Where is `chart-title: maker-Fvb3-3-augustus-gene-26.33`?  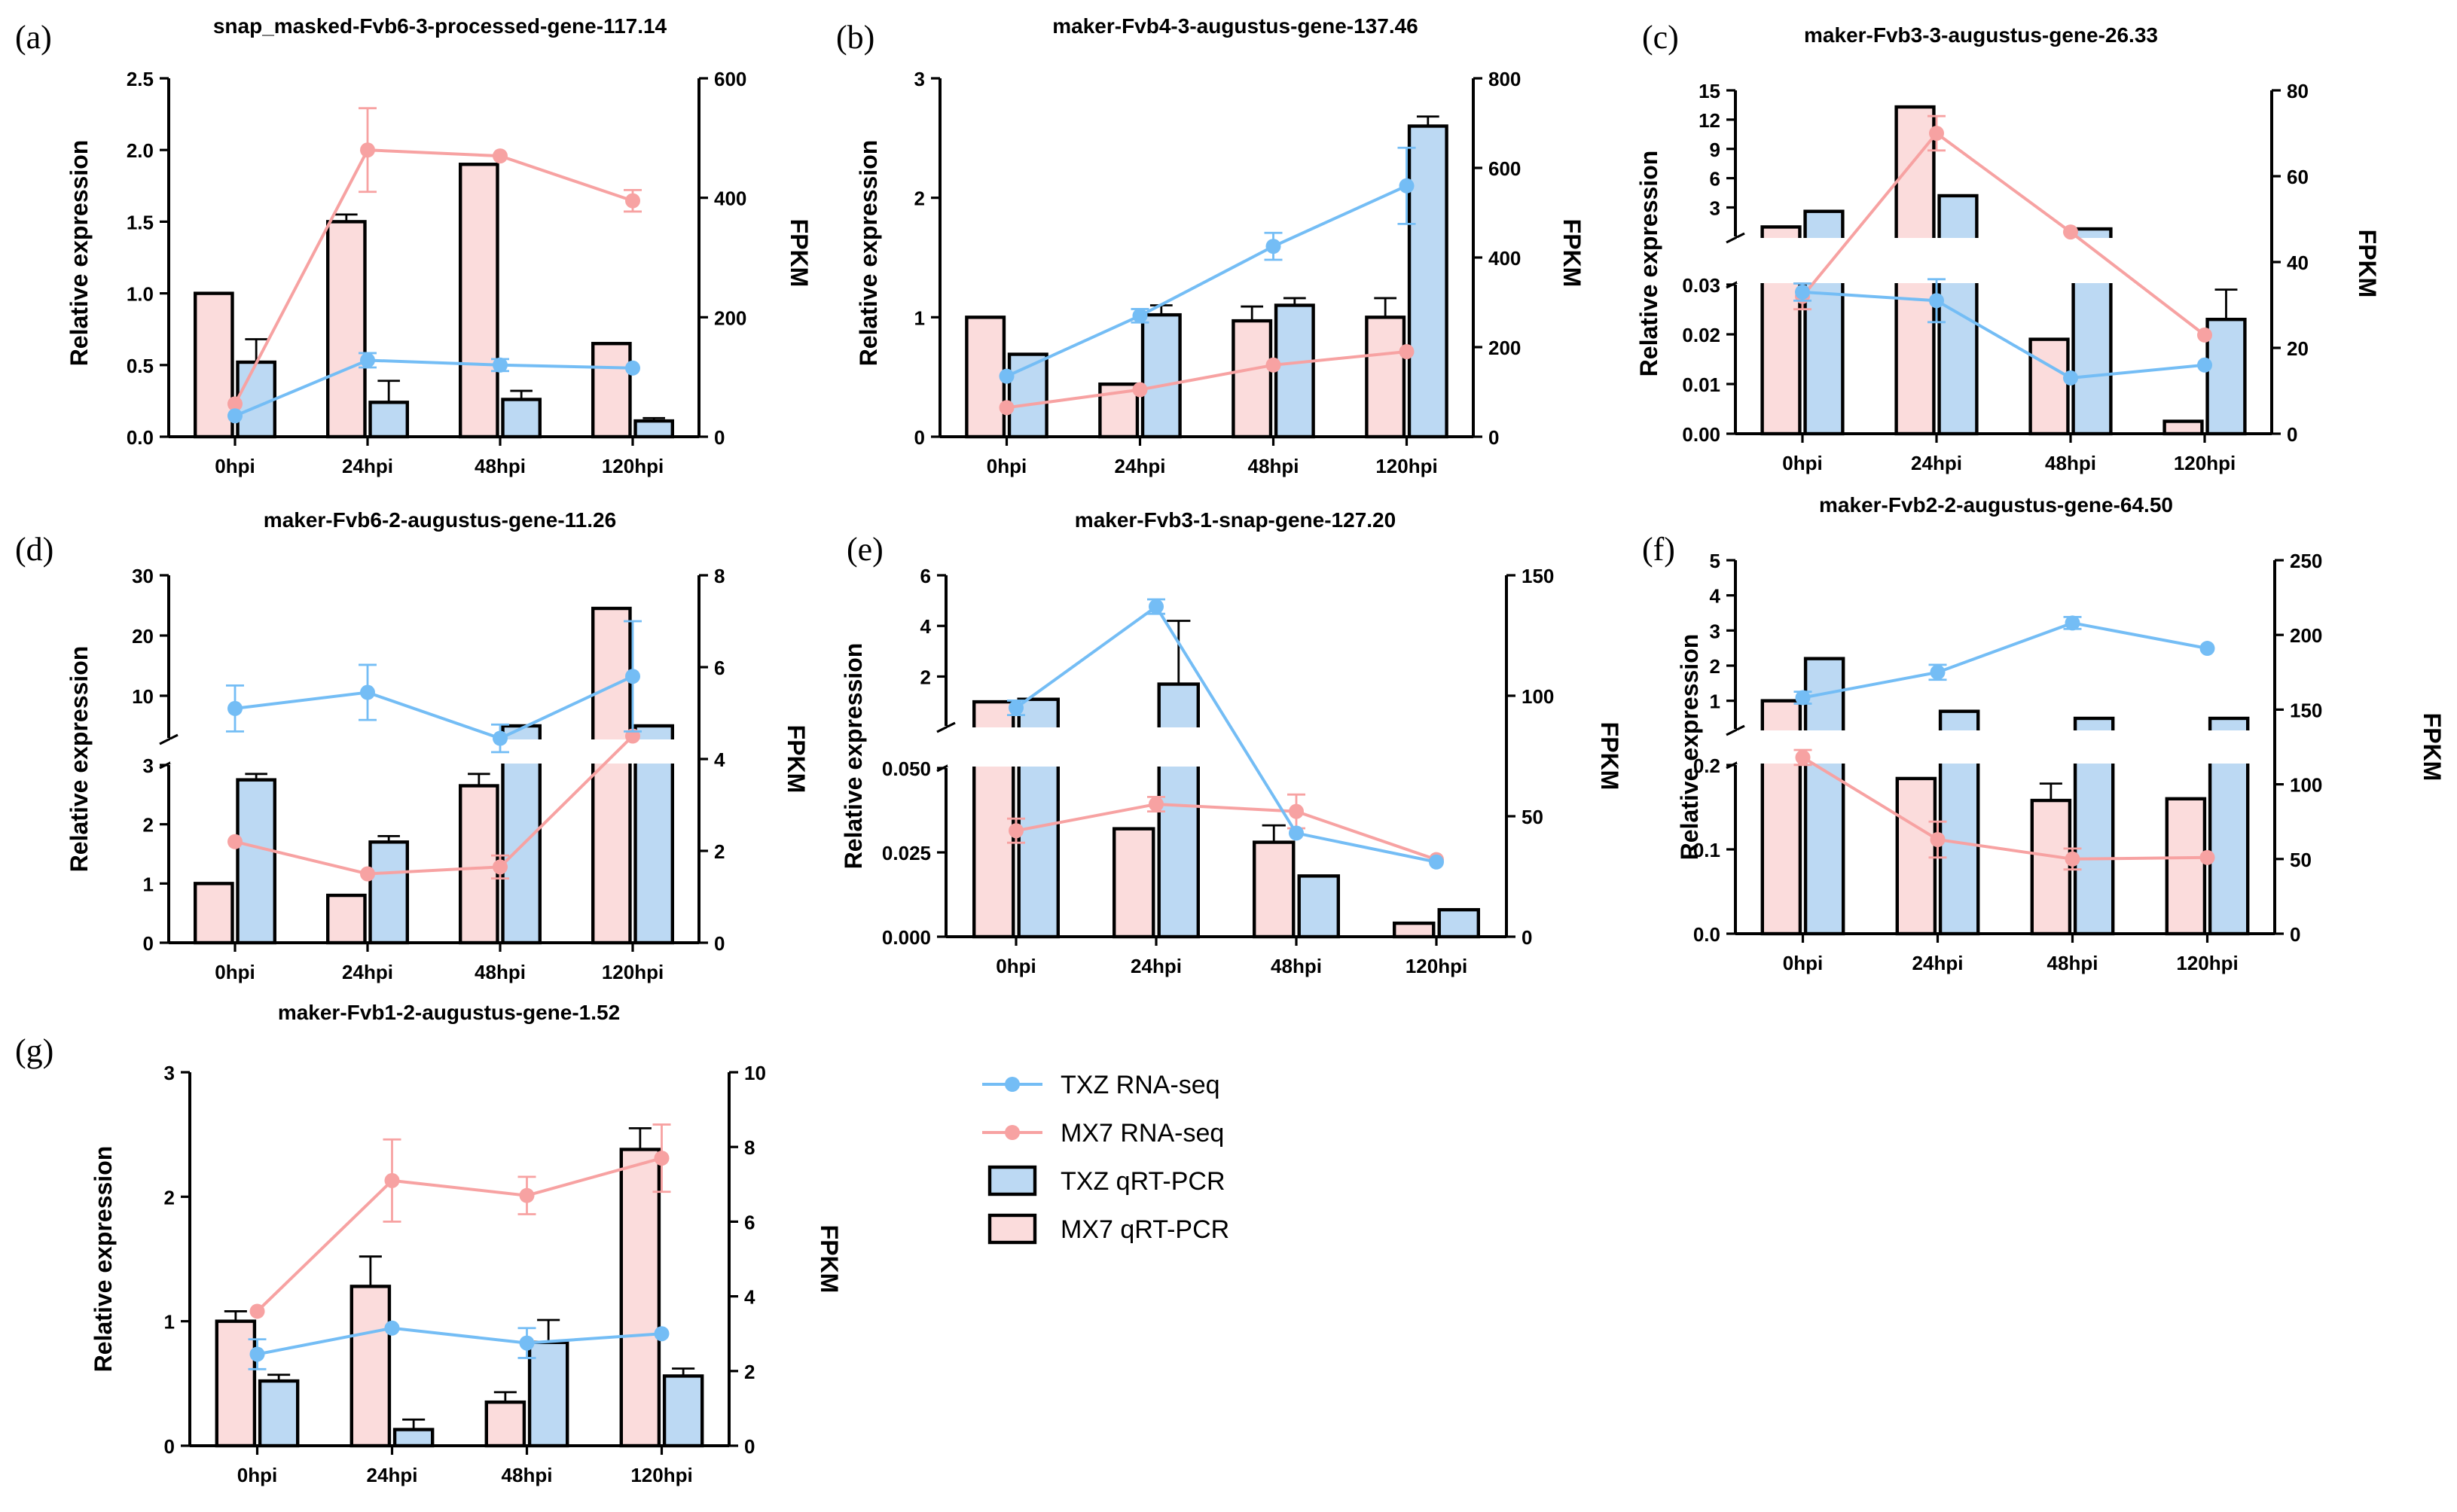
chart-title: maker-Fvb3-3-augustus-gene-26.33 is located at coordinates (1981, 35).